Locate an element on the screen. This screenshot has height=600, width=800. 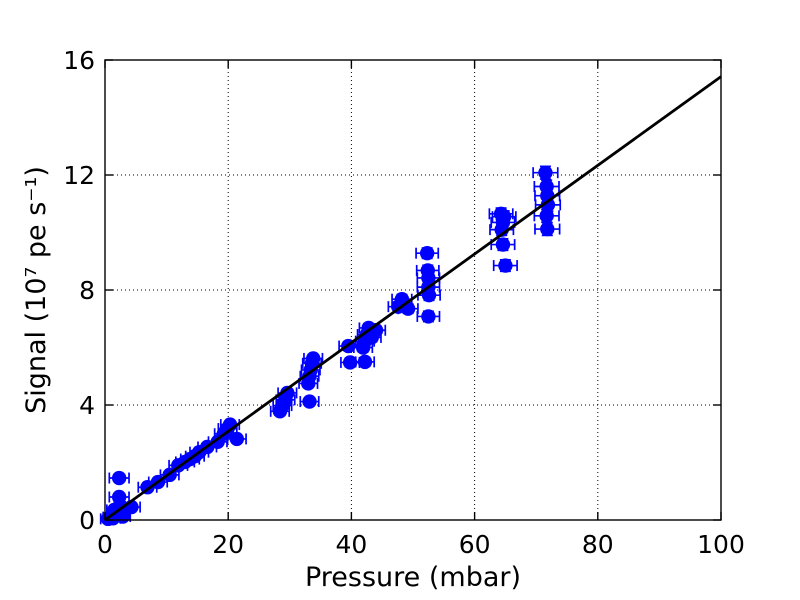
y-tick-label: 12 is located at coordinates (79, 175).